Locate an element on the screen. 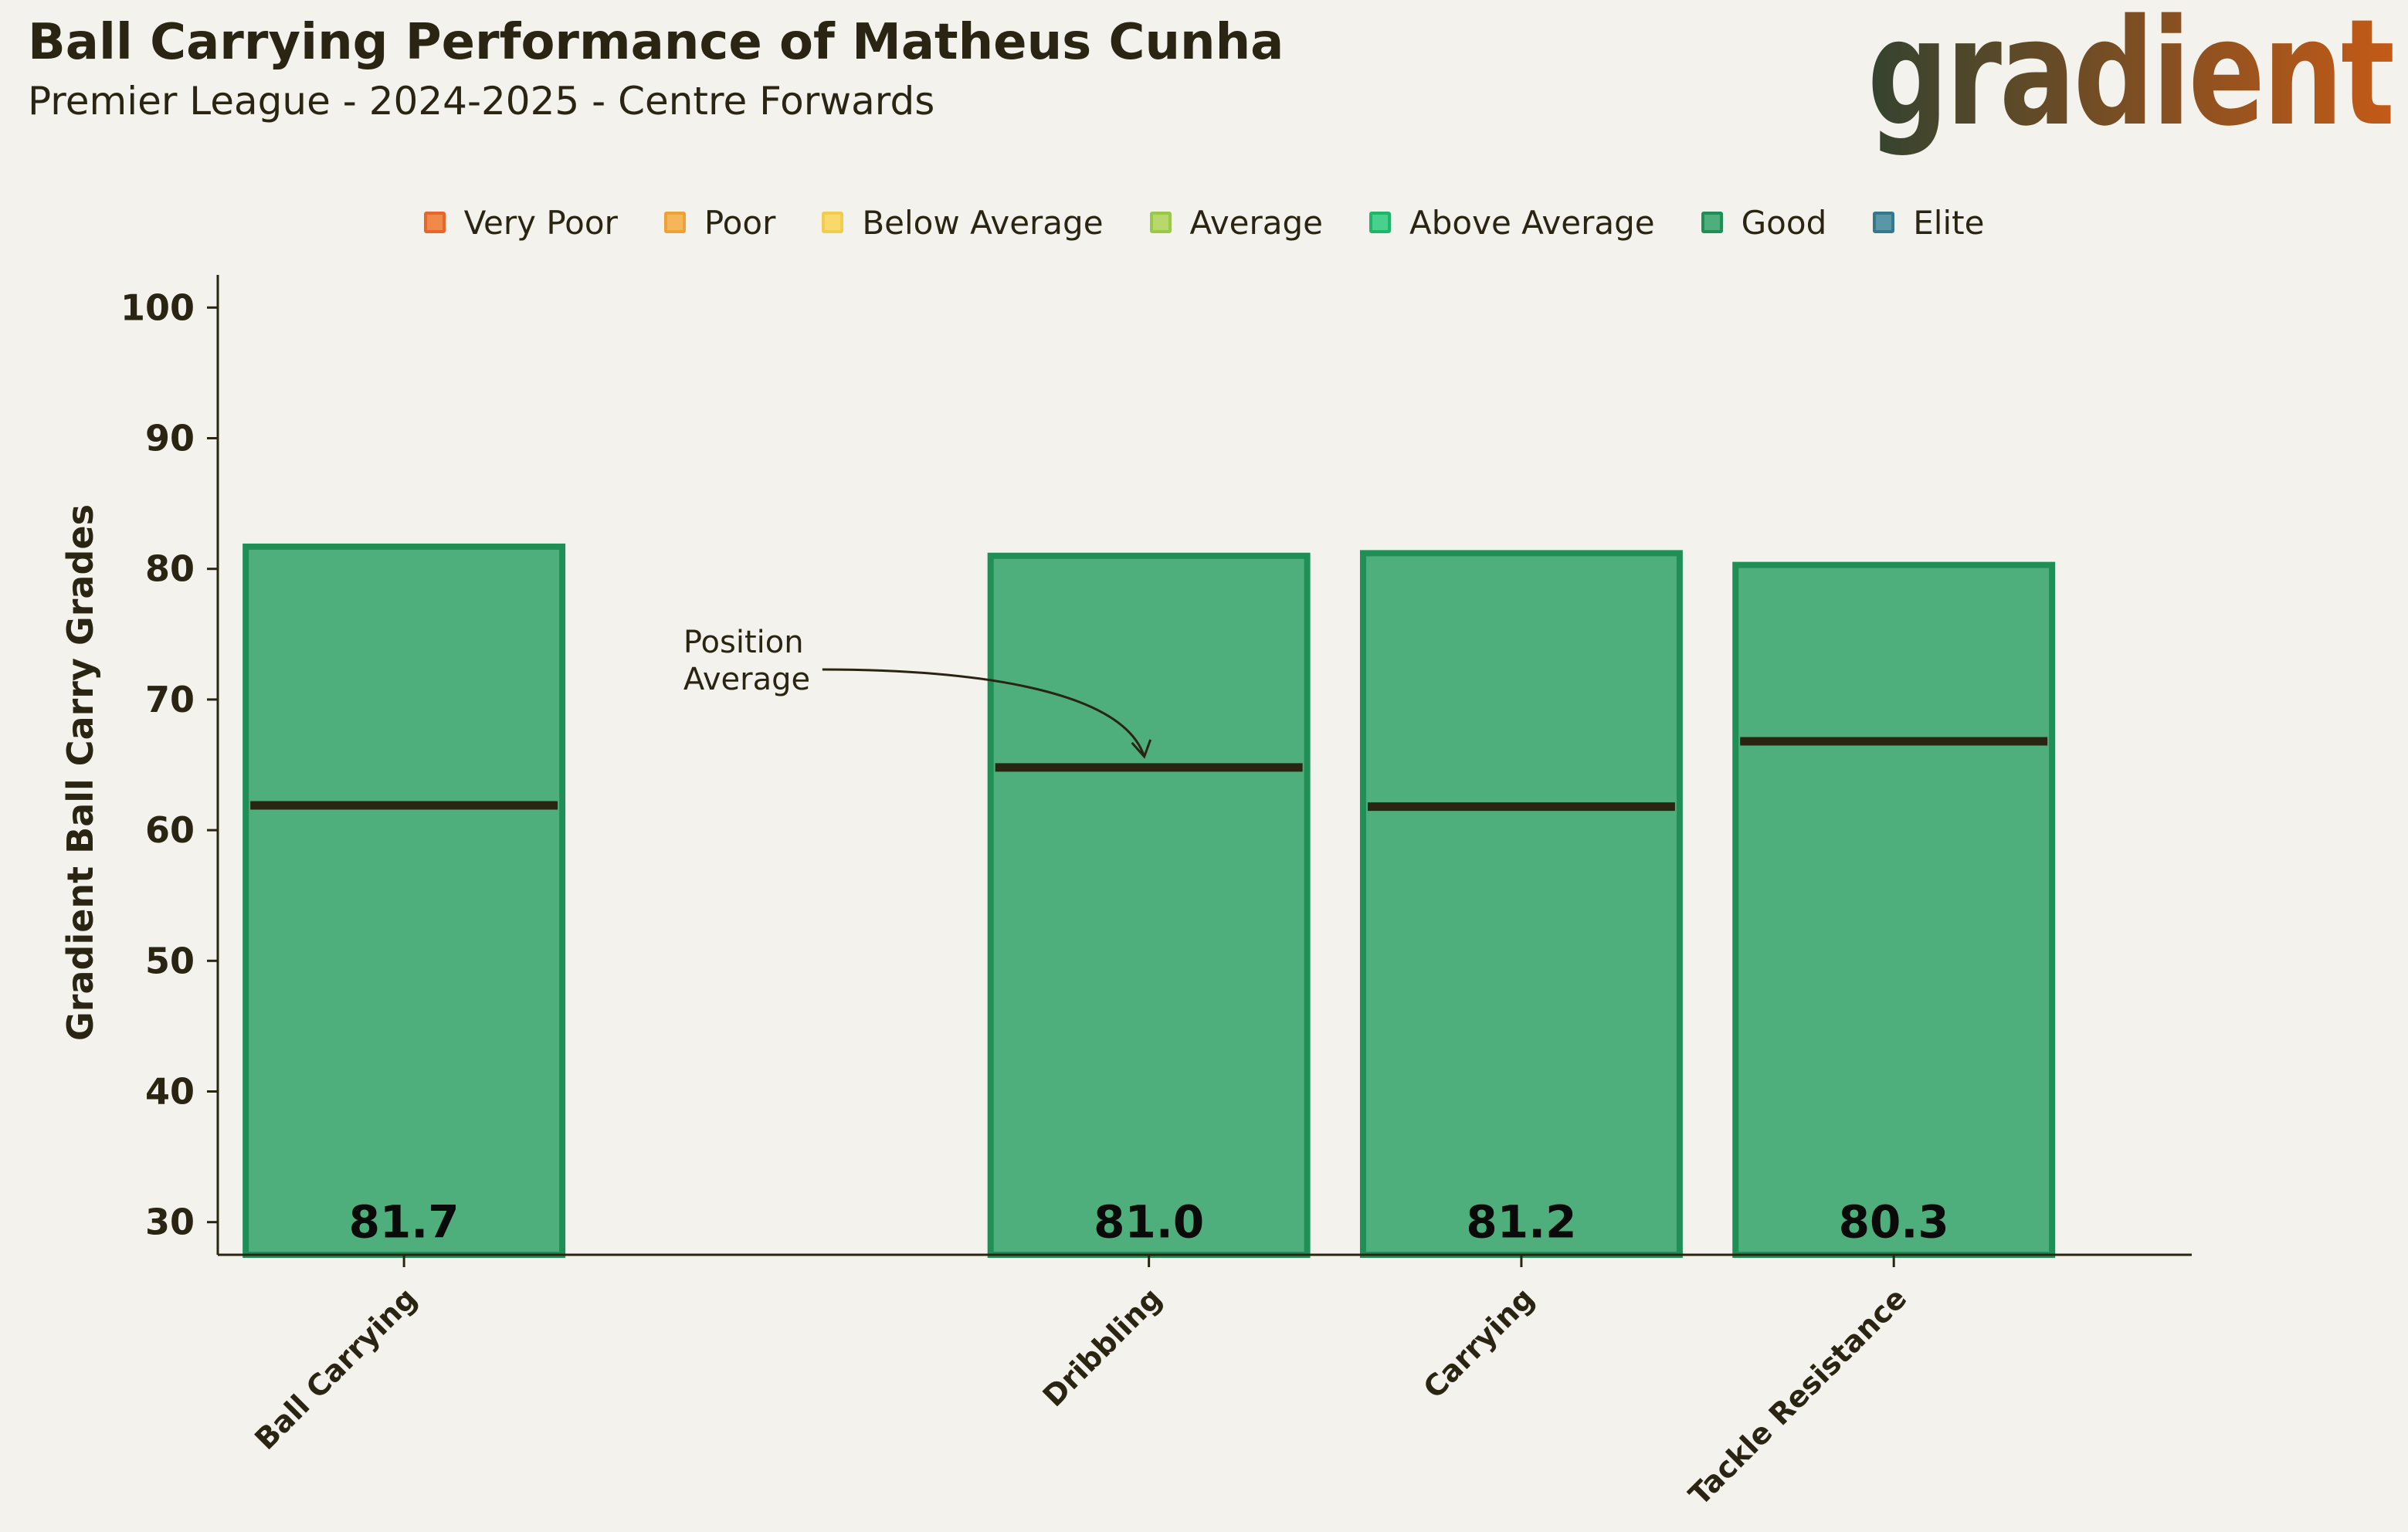  annotation-text: Position is located at coordinates (743, 642).